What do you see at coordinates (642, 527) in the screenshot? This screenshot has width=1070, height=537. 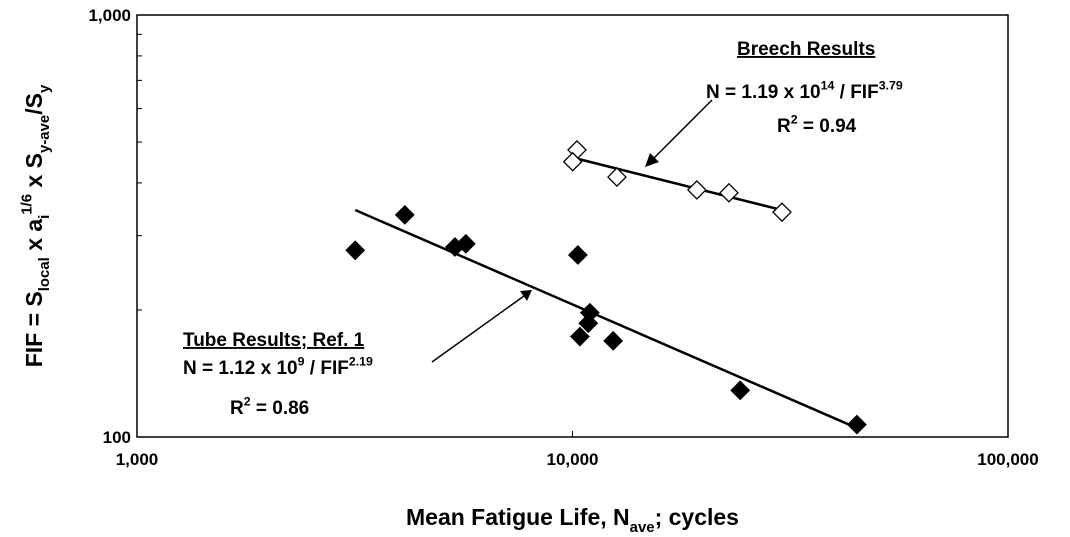 I see `script-text: ave` at bounding box center [642, 527].